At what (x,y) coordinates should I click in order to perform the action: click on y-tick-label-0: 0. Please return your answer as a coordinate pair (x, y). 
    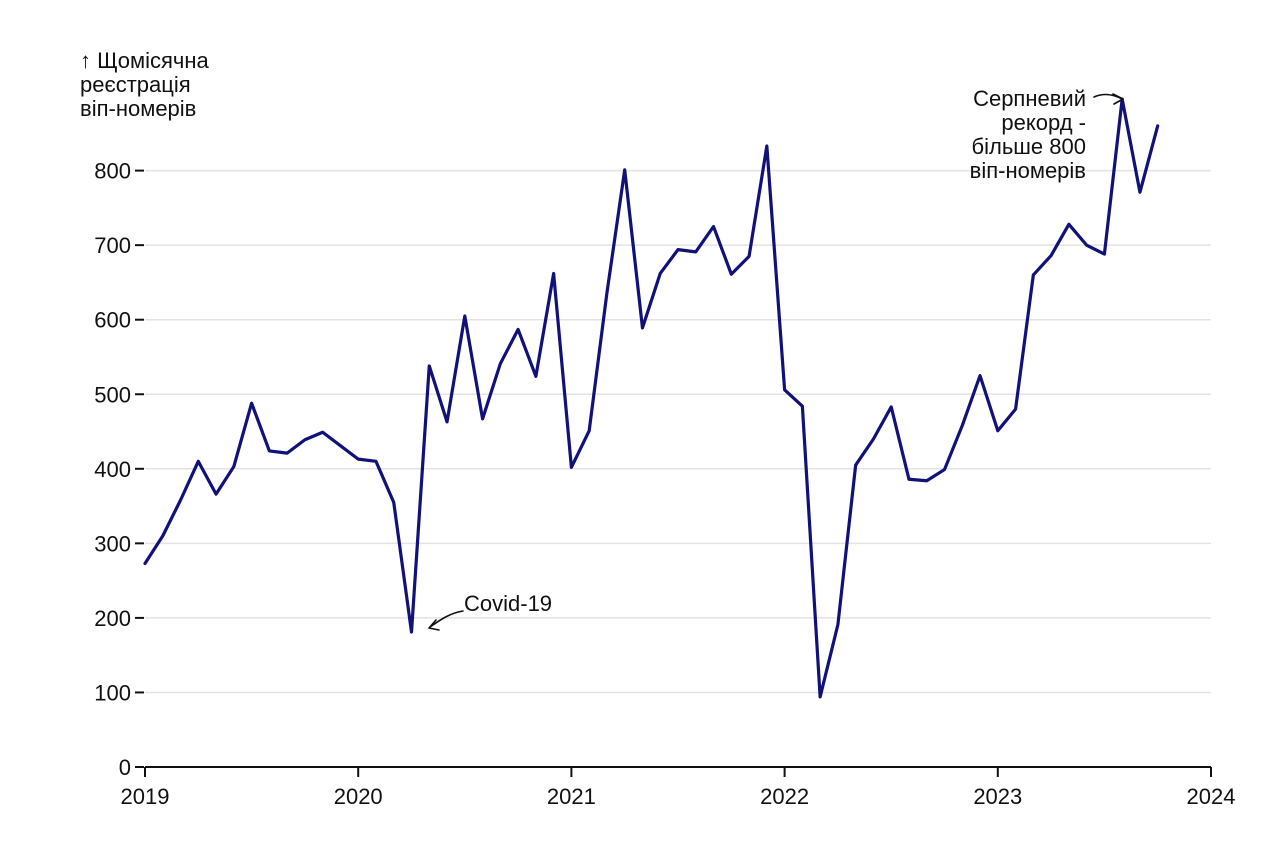
    Looking at the image, I should click on (125, 767).